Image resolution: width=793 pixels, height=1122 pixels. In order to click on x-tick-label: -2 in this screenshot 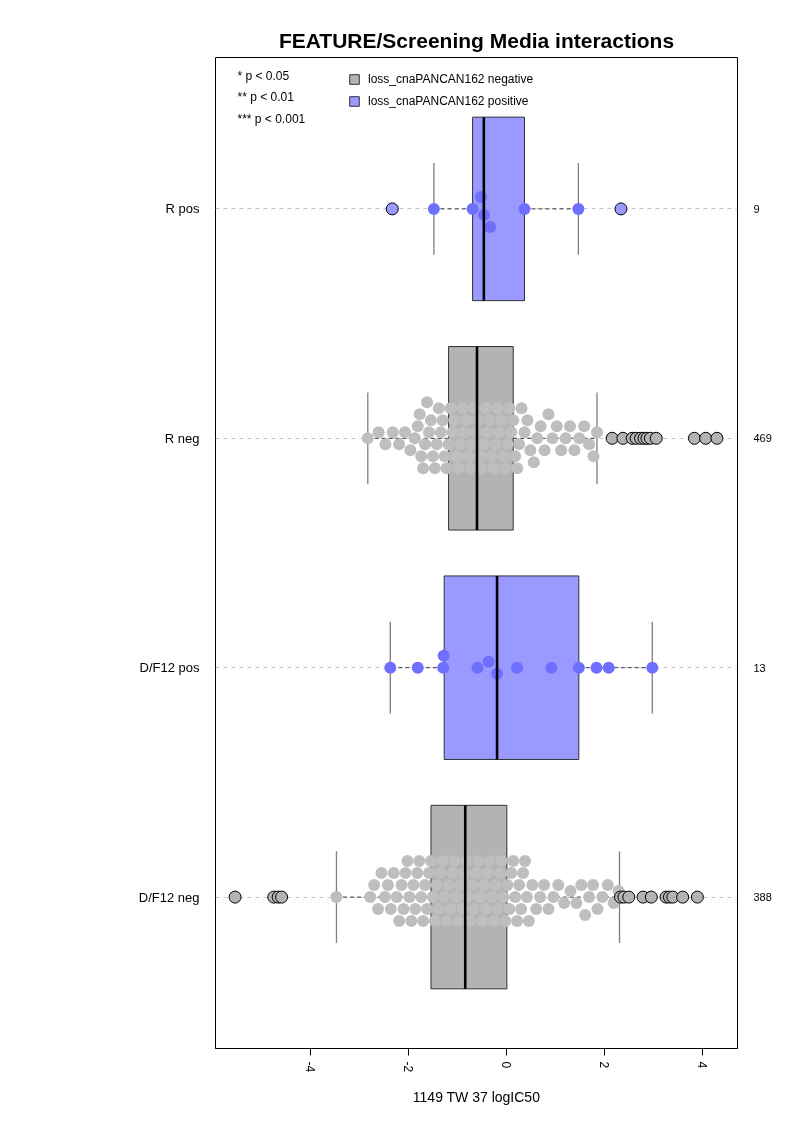, I will do `click(408, 1067)`.